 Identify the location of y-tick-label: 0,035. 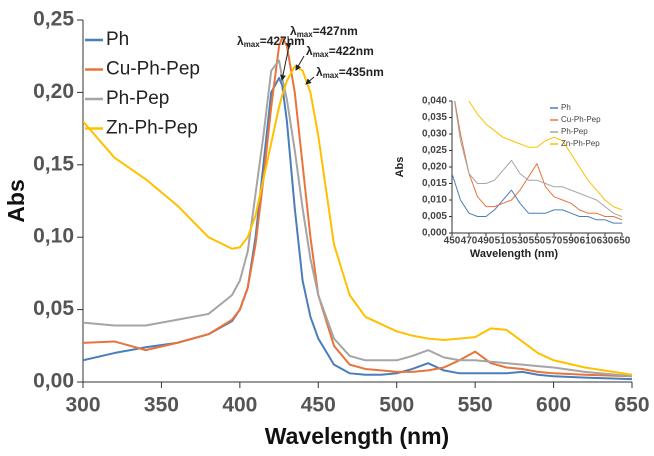
(434, 117).